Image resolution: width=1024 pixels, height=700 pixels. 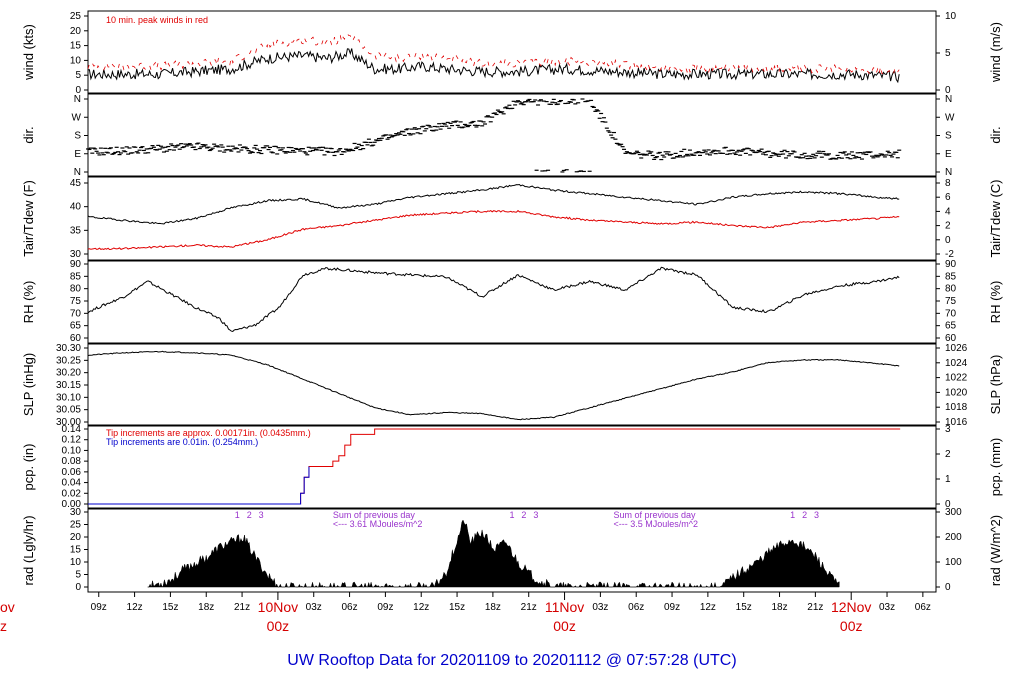 What do you see at coordinates (76, 289) in the screenshot?
I see `y-tick-label-left: 80` at bounding box center [76, 289].